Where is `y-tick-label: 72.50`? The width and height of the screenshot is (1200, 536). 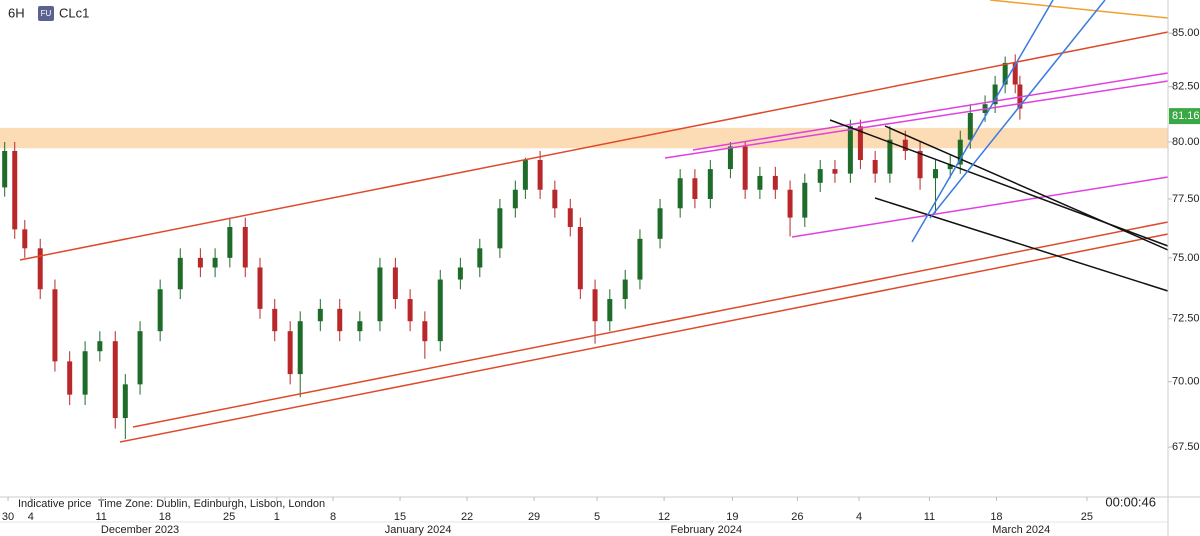 y-tick-label: 72.50 is located at coordinates (1186, 319).